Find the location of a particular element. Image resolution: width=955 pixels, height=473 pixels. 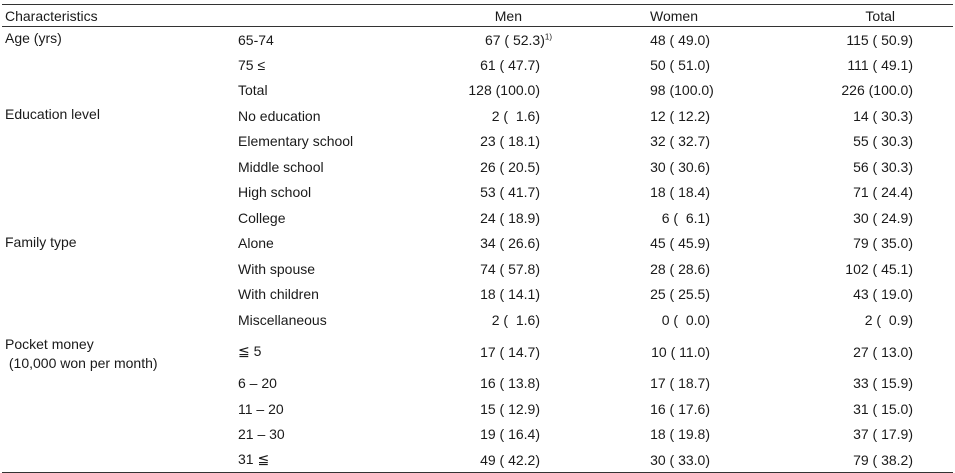

cell-total: 55 ( 30.3) is located at coordinates (883, 141).